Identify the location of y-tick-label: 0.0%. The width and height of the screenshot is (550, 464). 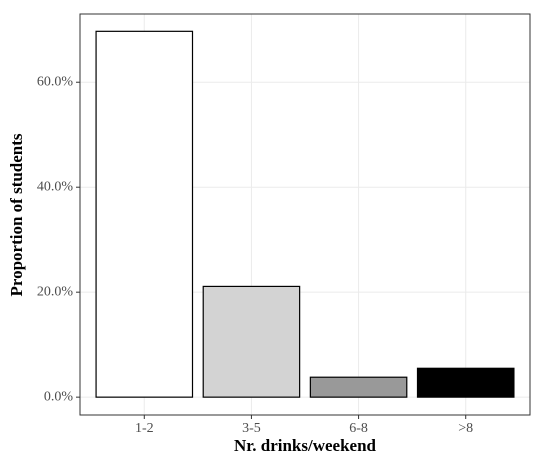
(59, 396).